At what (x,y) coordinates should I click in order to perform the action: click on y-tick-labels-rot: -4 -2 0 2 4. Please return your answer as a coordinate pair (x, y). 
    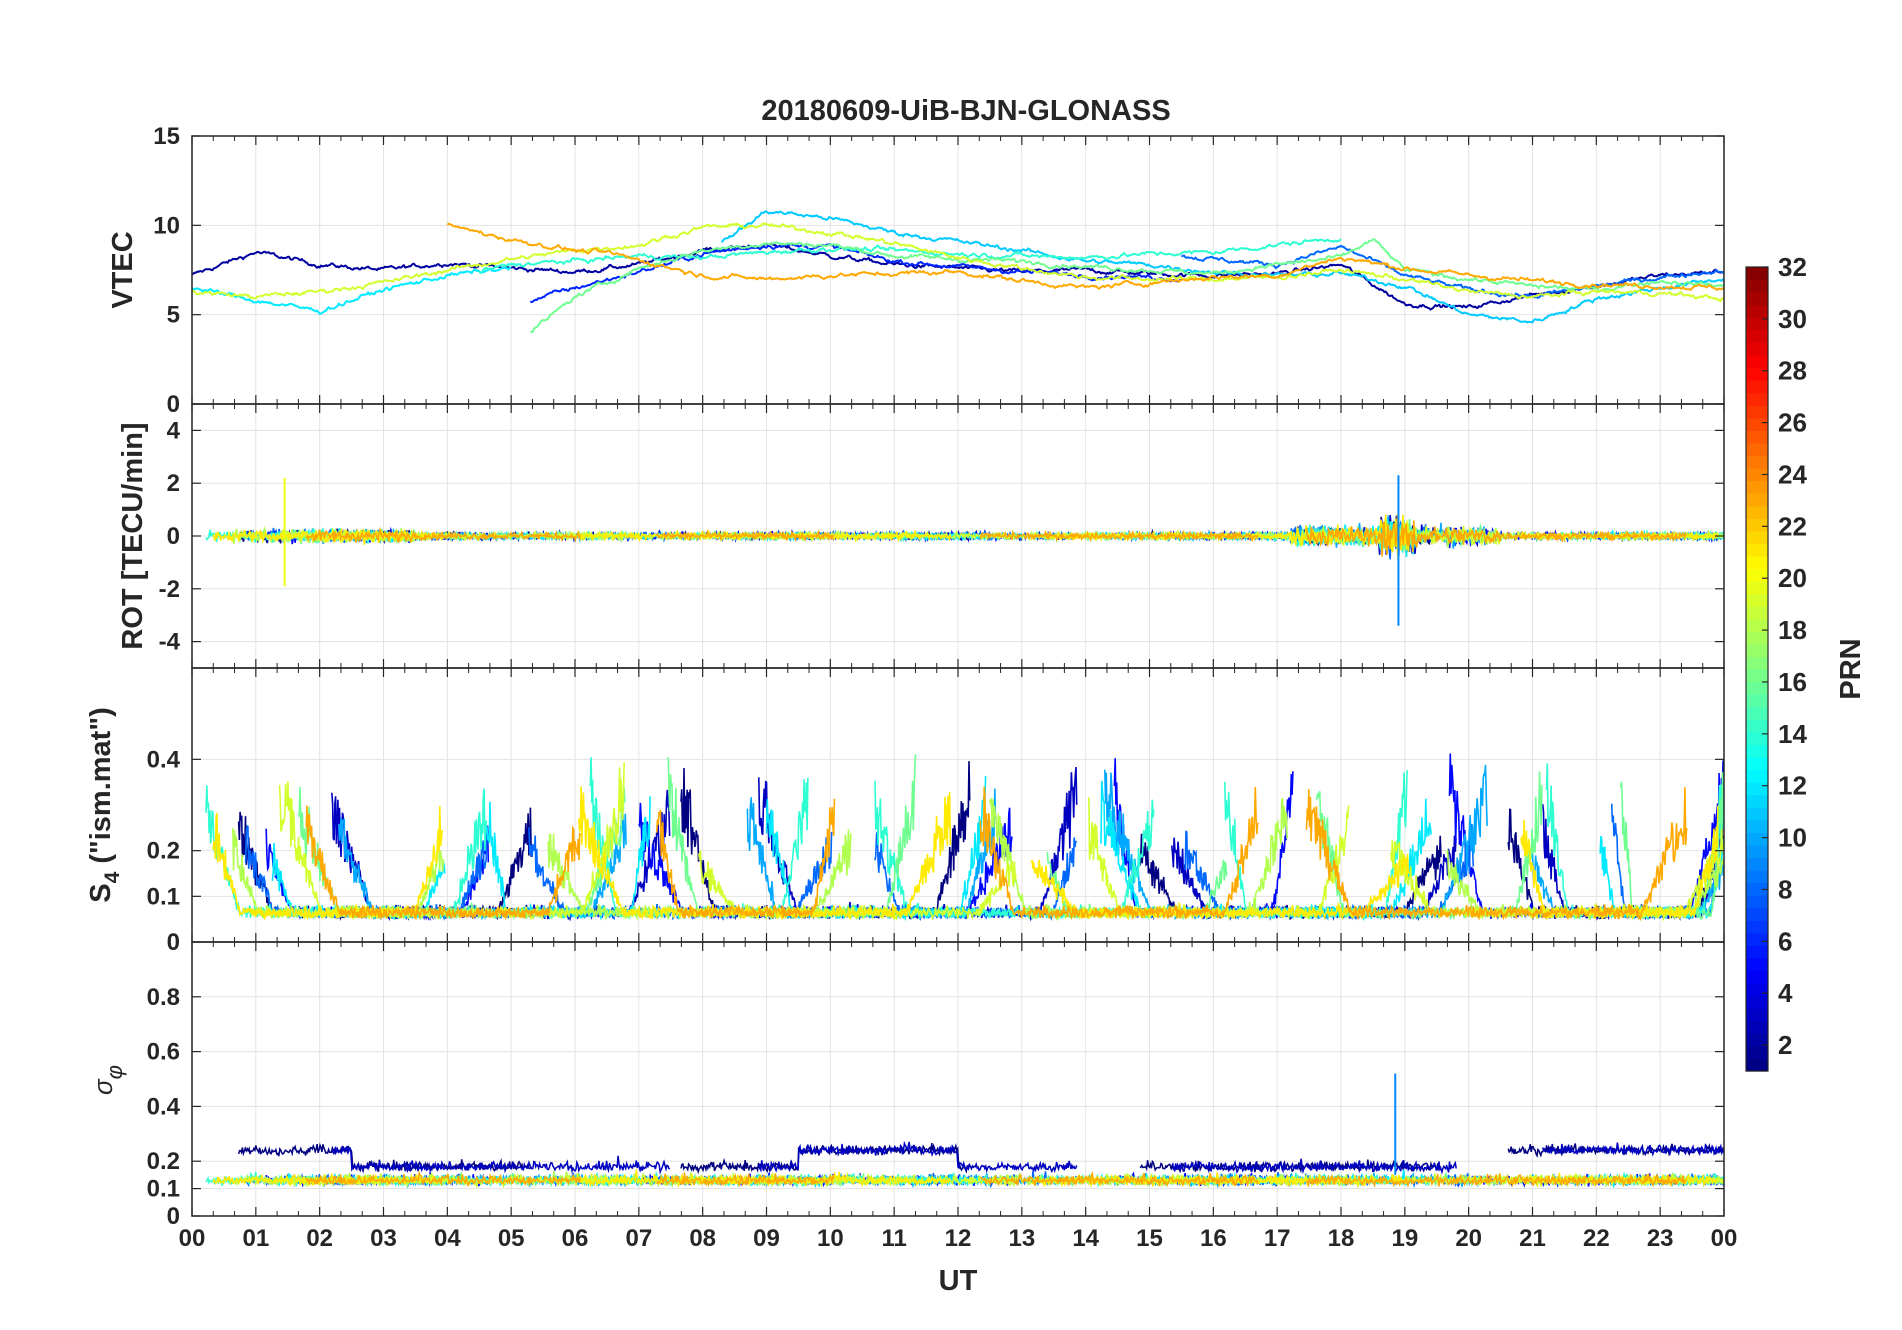
    Looking at the image, I should click on (170, 536).